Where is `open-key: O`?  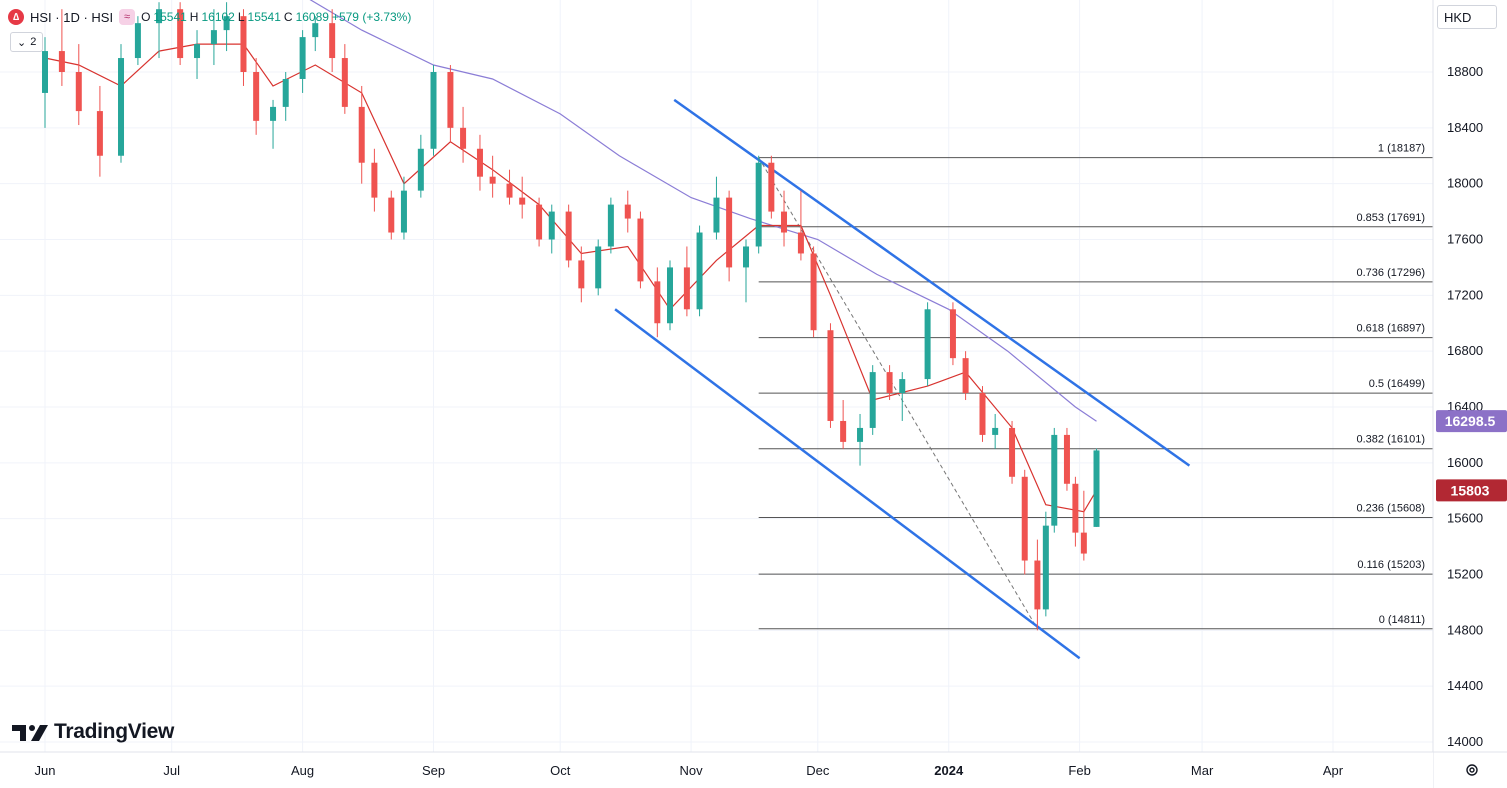
open-key: O is located at coordinates (146, 17).